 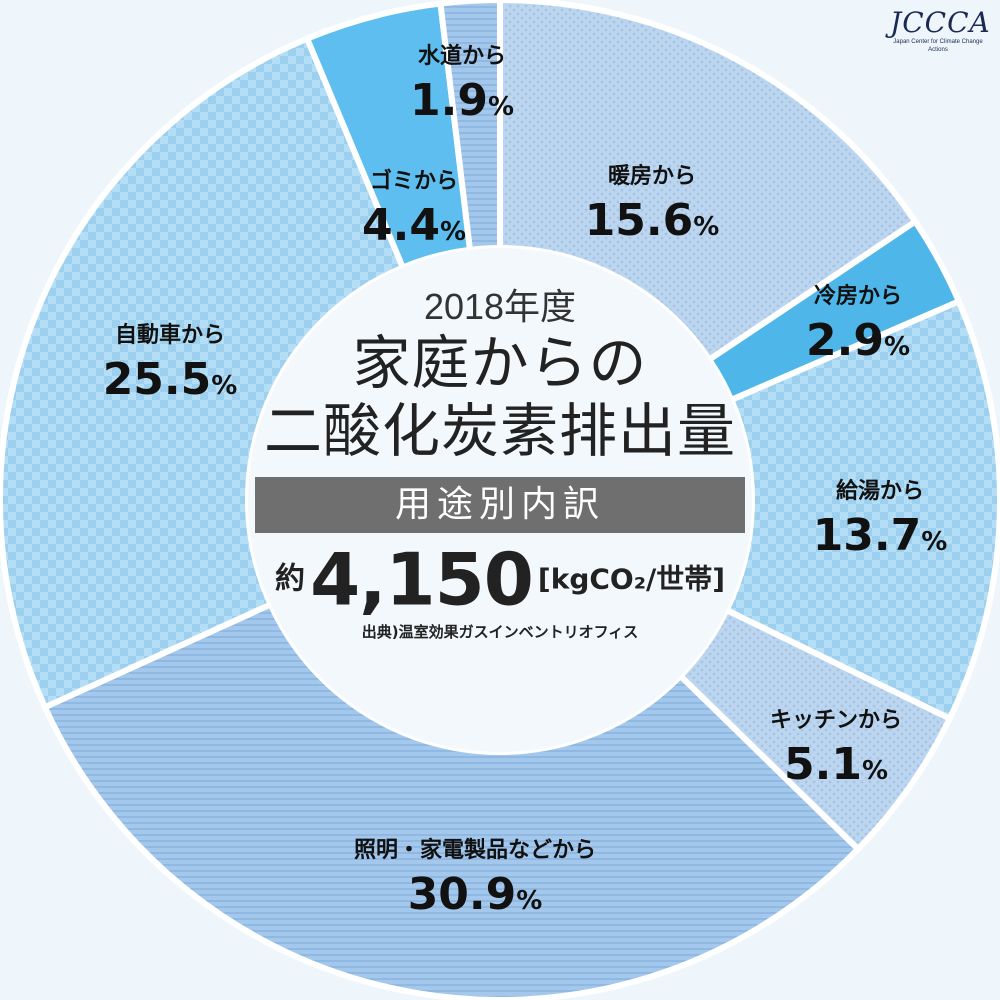 I want to click on slice-label-3: キッチンから, so click(x=836, y=720).